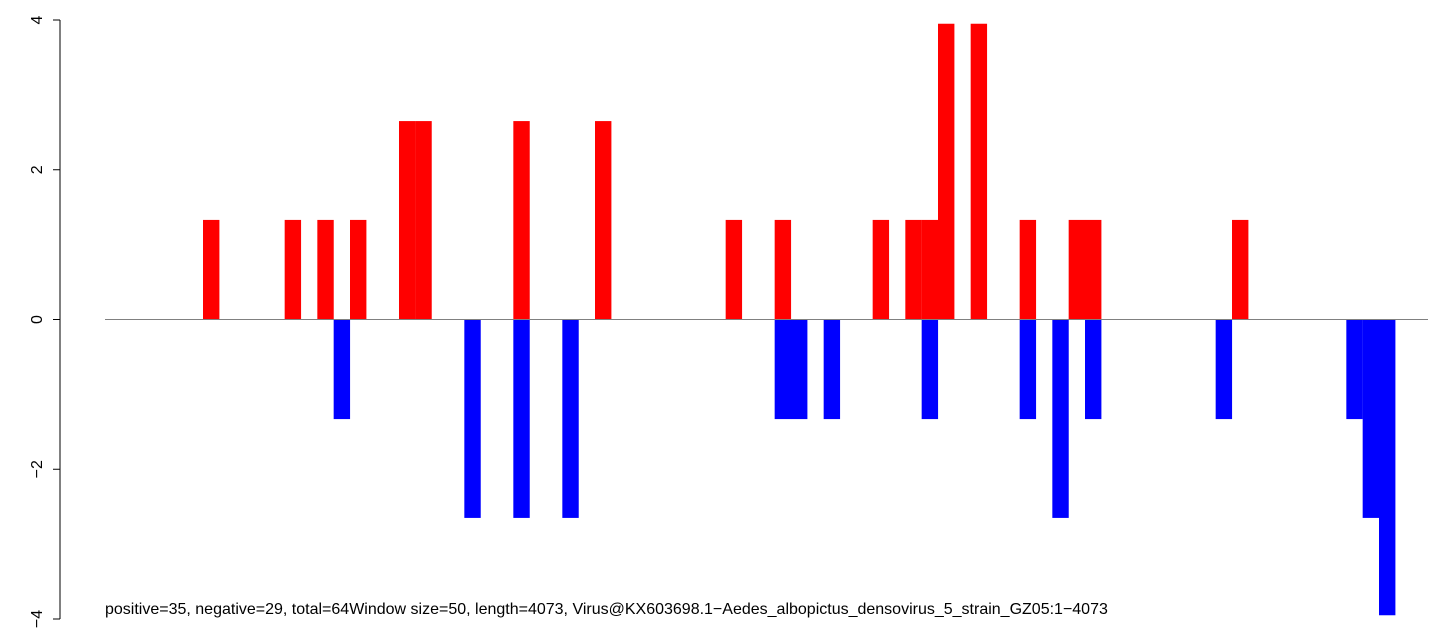 This screenshot has height=630, width=1429. I want to click on y-tick-label-1: −2, so click(37, 469).